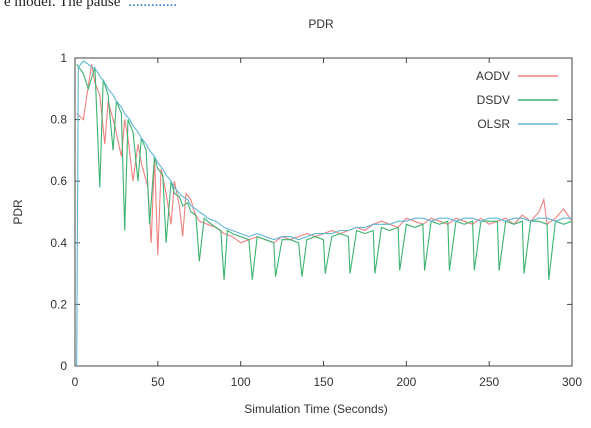  What do you see at coordinates (572, 382) in the screenshot?
I see `x-tick-label: 300` at bounding box center [572, 382].